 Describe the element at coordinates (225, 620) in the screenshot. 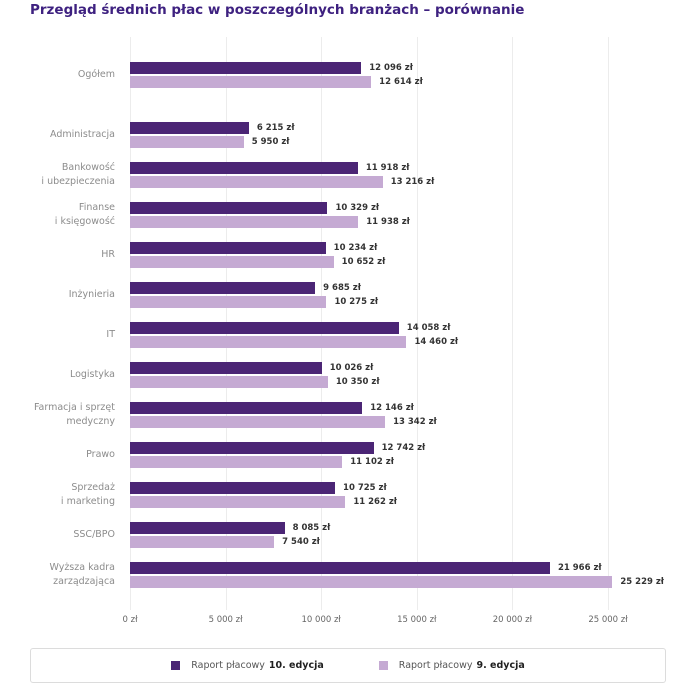

I see `x-tick-label: 5 000 zł` at that location.